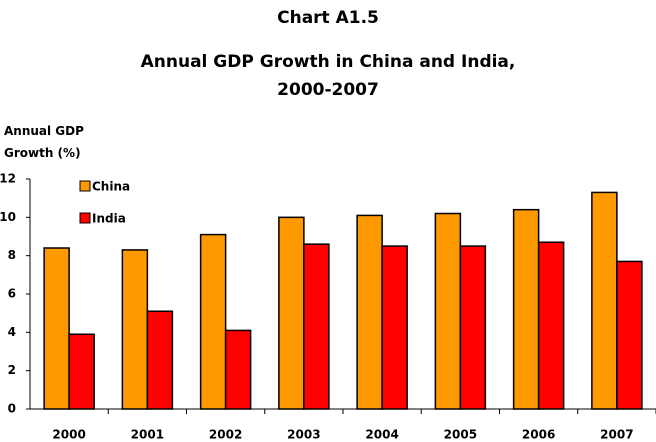 The height and width of the screenshot is (442, 656). Describe the element at coordinates (12, 332) in the screenshot. I see `y-tick-label: 4` at that location.